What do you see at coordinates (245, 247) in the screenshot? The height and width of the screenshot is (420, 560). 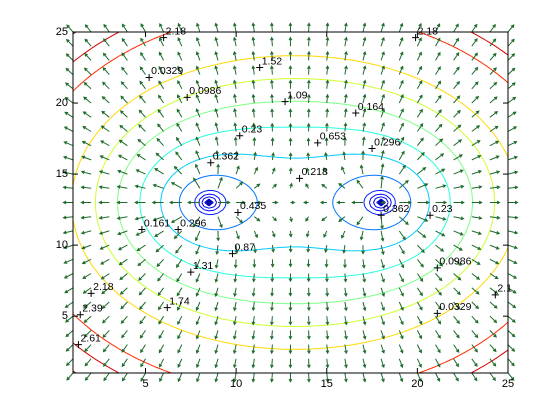 I see `contour-label: 0.87` at bounding box center [245, 247].